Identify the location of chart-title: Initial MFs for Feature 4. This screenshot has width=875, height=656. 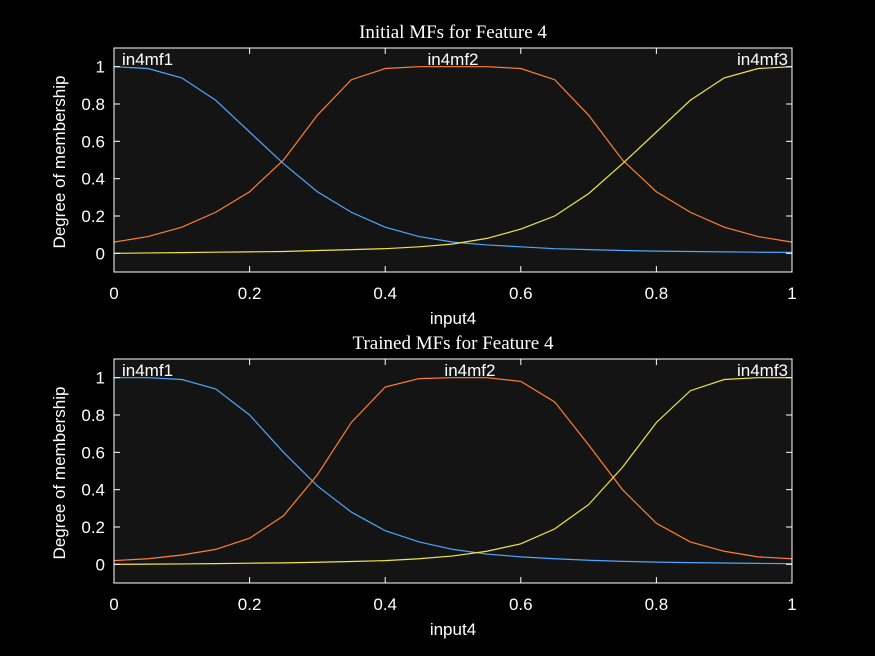
(453, 32).